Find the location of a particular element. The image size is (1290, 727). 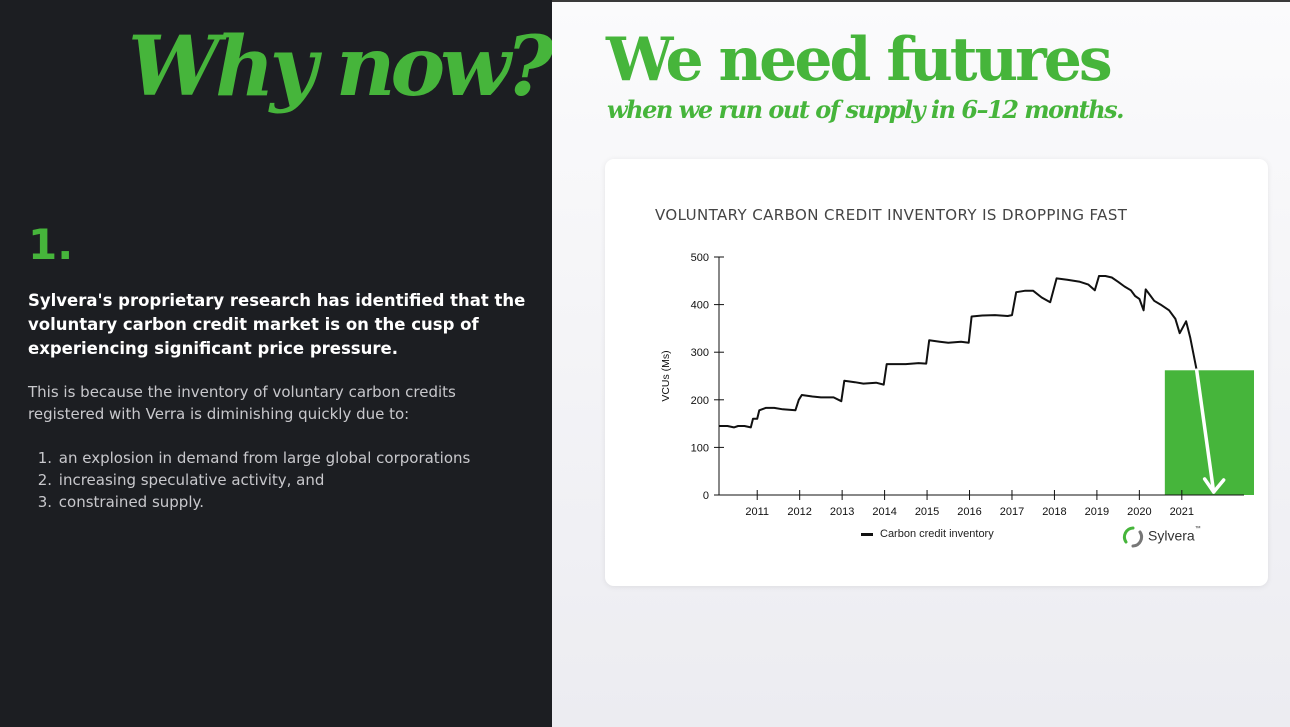

x-tick-label: 2013 is located at coordinates (842, 512).